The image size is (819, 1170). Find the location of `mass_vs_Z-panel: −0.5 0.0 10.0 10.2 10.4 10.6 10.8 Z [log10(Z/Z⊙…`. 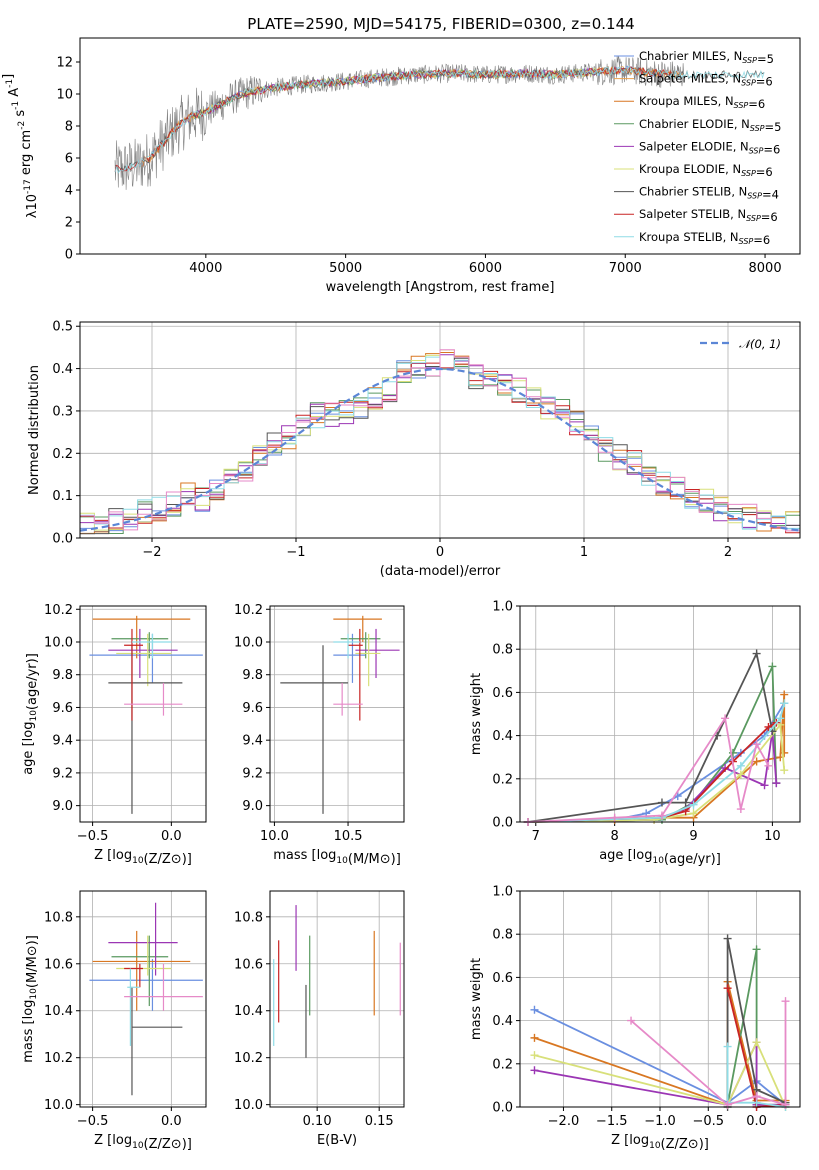

mass_vs_Z-panel: −0.5 0.0 10.0 10.2 10.4 10.6 10.8 Z [log10(Z/Z⊙… is located at coordinates (114, 1021).